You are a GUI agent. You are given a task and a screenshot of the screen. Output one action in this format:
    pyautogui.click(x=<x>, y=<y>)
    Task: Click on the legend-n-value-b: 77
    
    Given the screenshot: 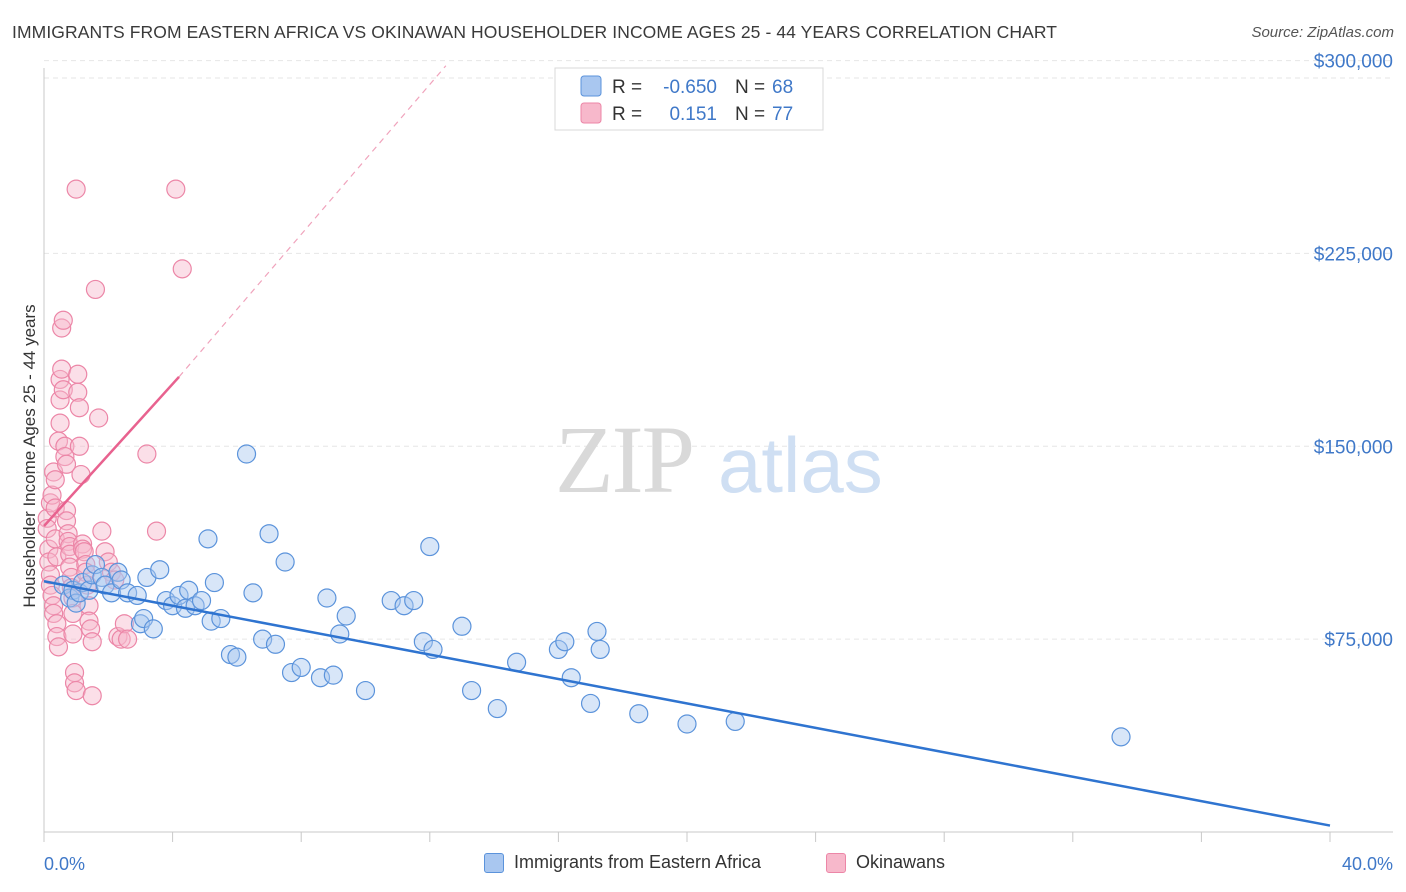 What is the action you would take?
    pyautogui.click(x=782, y=114)
    